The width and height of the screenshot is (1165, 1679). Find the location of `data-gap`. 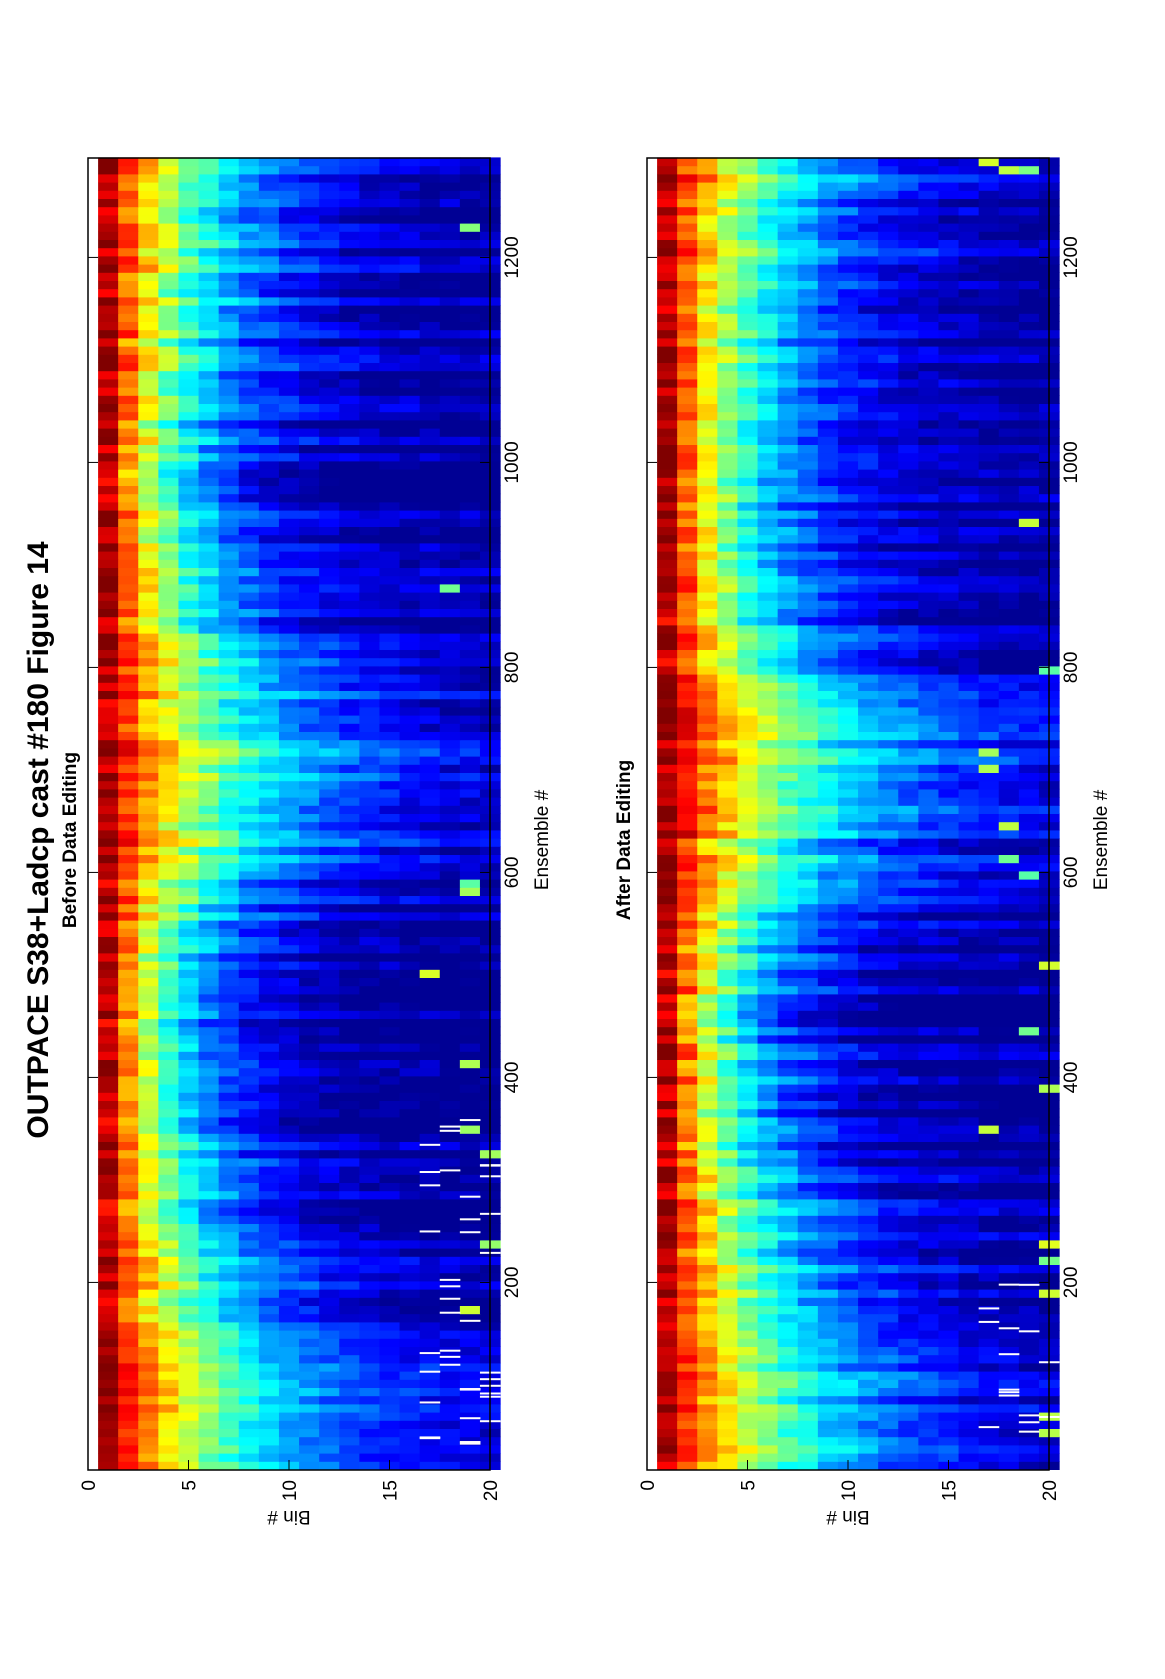

data-gap is located at coordinates (450, 1298).